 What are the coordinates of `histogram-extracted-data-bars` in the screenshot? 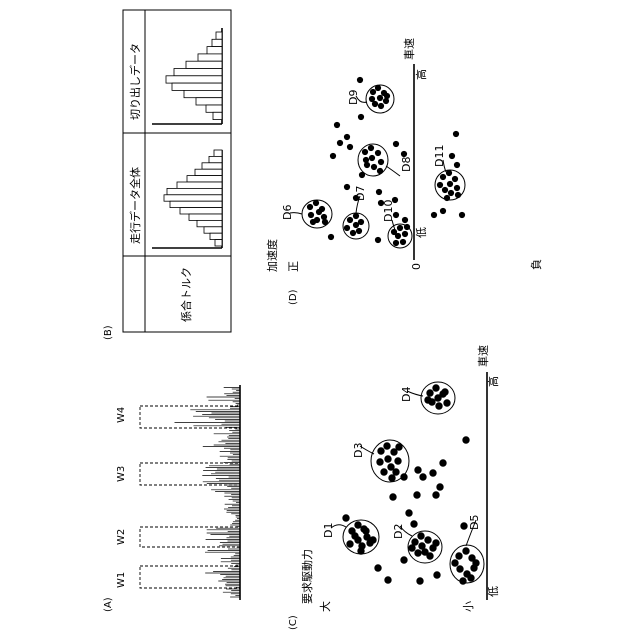 It's located at (194, 76).